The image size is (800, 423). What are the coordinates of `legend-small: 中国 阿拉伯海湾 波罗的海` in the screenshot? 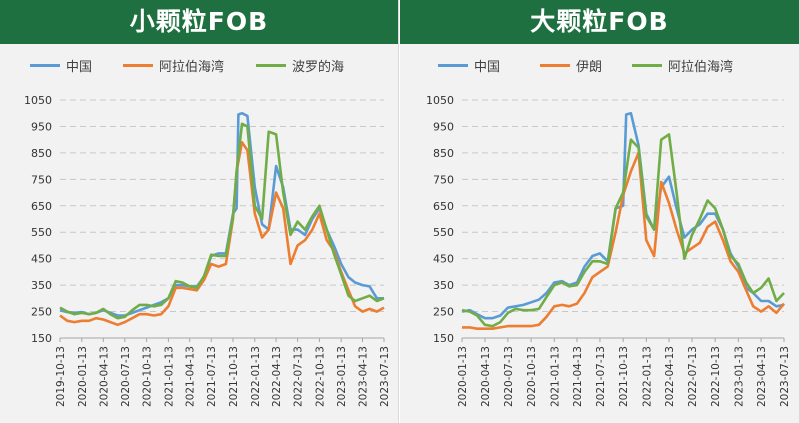 It's located at (199, 66).